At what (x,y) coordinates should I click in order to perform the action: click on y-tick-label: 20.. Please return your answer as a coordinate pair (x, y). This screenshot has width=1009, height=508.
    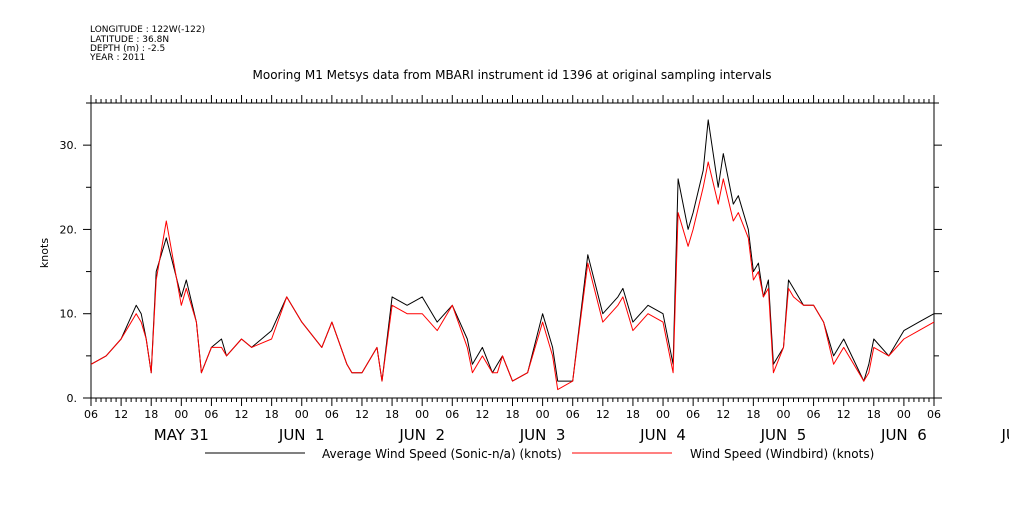
    Looking at the image, I should click on (69, 229).